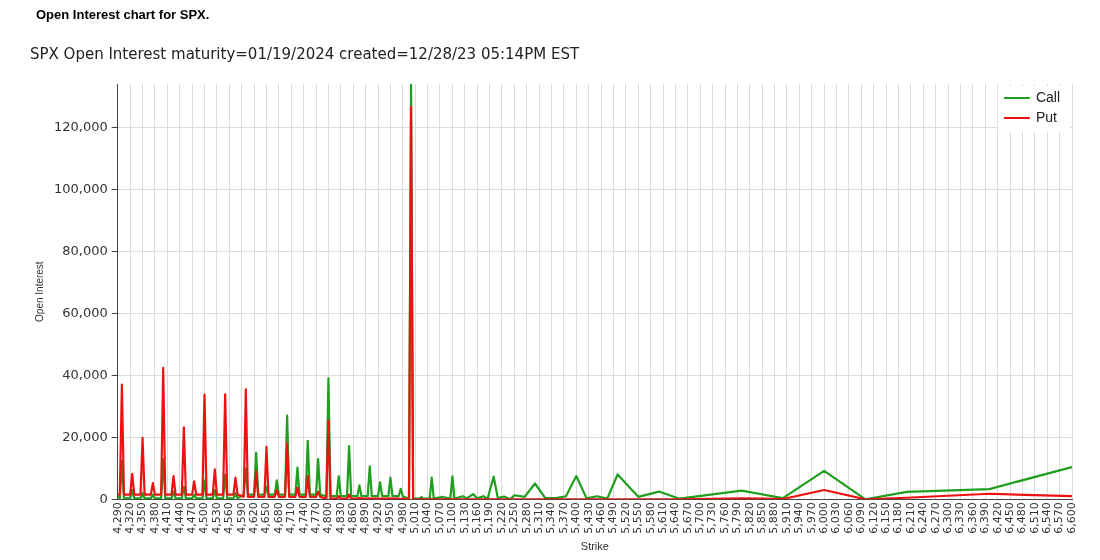 This screenshot has height=560, width=1100. Describe the element at coordinates (960, 518) in the screenshot. I see `x-tick-label: 6,330` at that location.